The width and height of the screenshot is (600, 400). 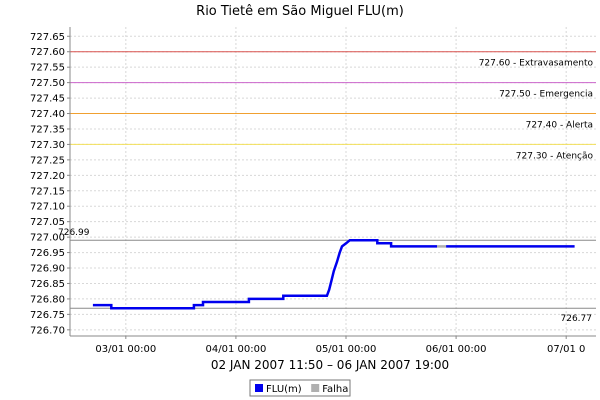 I want to click on y-tick-label: 726.70, so click(x=47, y=330).